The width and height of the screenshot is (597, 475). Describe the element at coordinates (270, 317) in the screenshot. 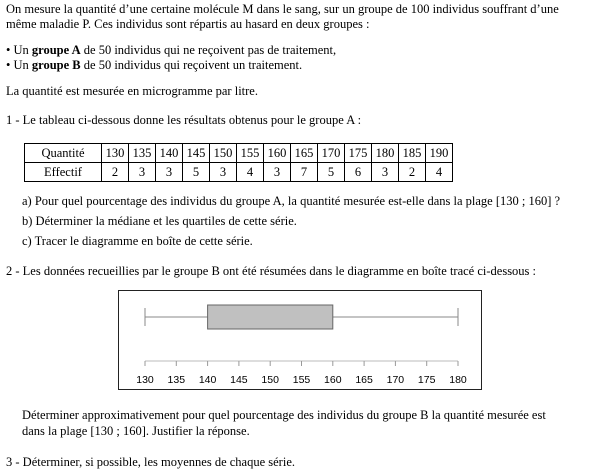

I see `box-q1-q3` at that location.